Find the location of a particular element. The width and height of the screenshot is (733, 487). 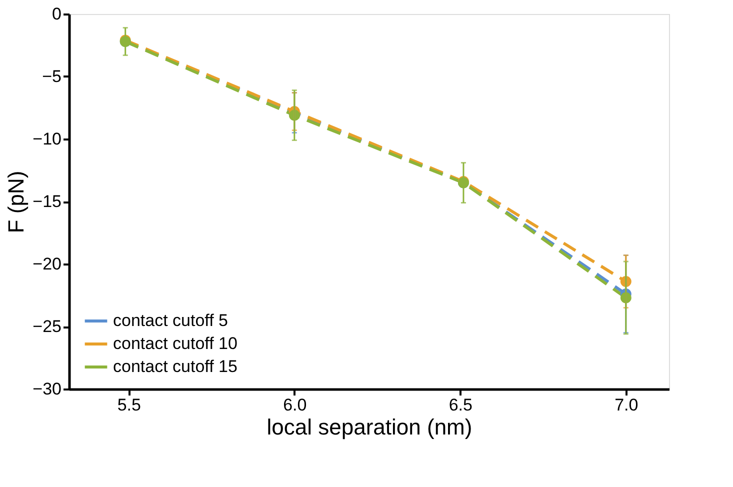

y-axis-title: F (pN) is located at coordinates (16, 202).